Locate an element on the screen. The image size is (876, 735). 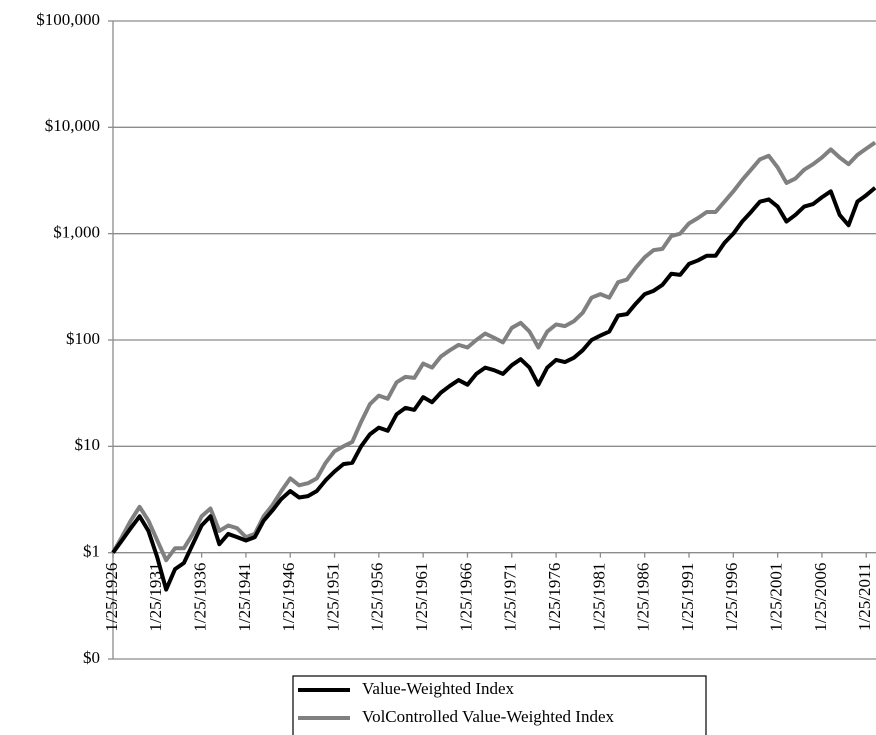
x-tick-label: 1/25/2006 is located at coordinates (820, 597).